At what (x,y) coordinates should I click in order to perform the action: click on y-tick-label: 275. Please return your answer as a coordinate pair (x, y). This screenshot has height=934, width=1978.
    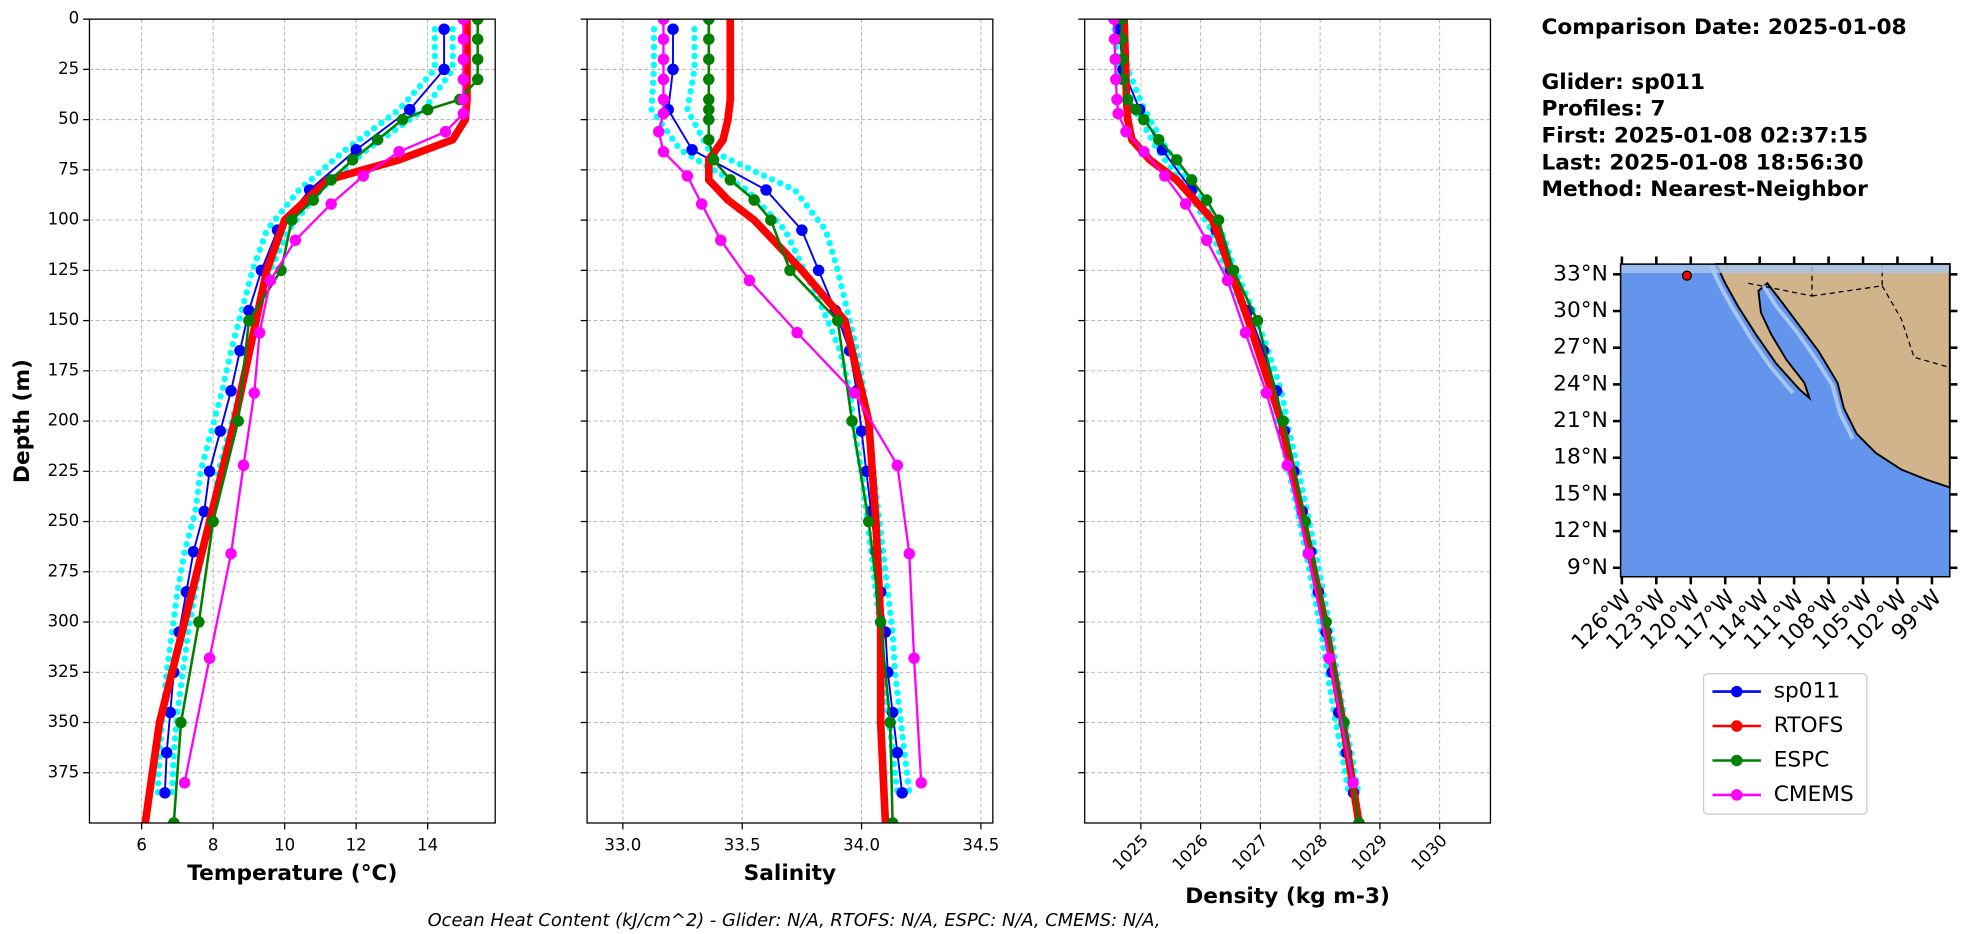
    Looking at the image, I should click on (64, 570).